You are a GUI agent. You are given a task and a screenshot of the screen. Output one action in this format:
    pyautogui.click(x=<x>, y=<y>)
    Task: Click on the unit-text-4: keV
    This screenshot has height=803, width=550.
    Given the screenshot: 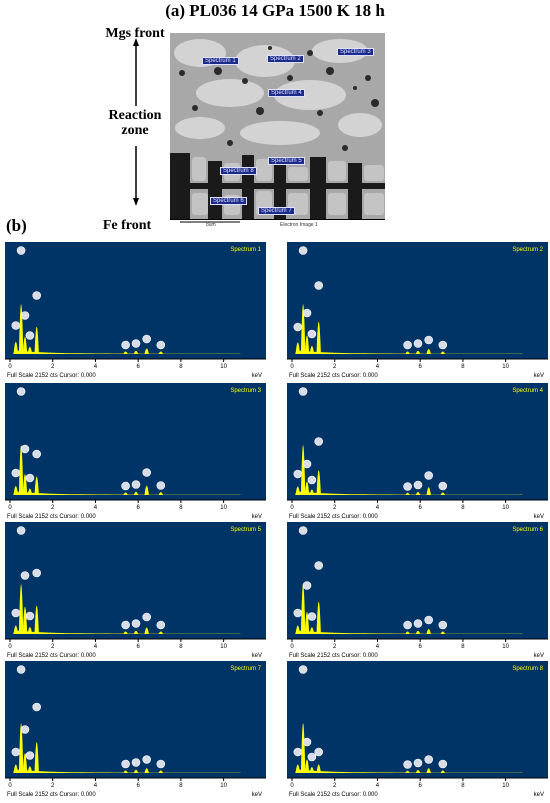 What is the action you would take?
    pyautogui.click(x=539, y=517)
    